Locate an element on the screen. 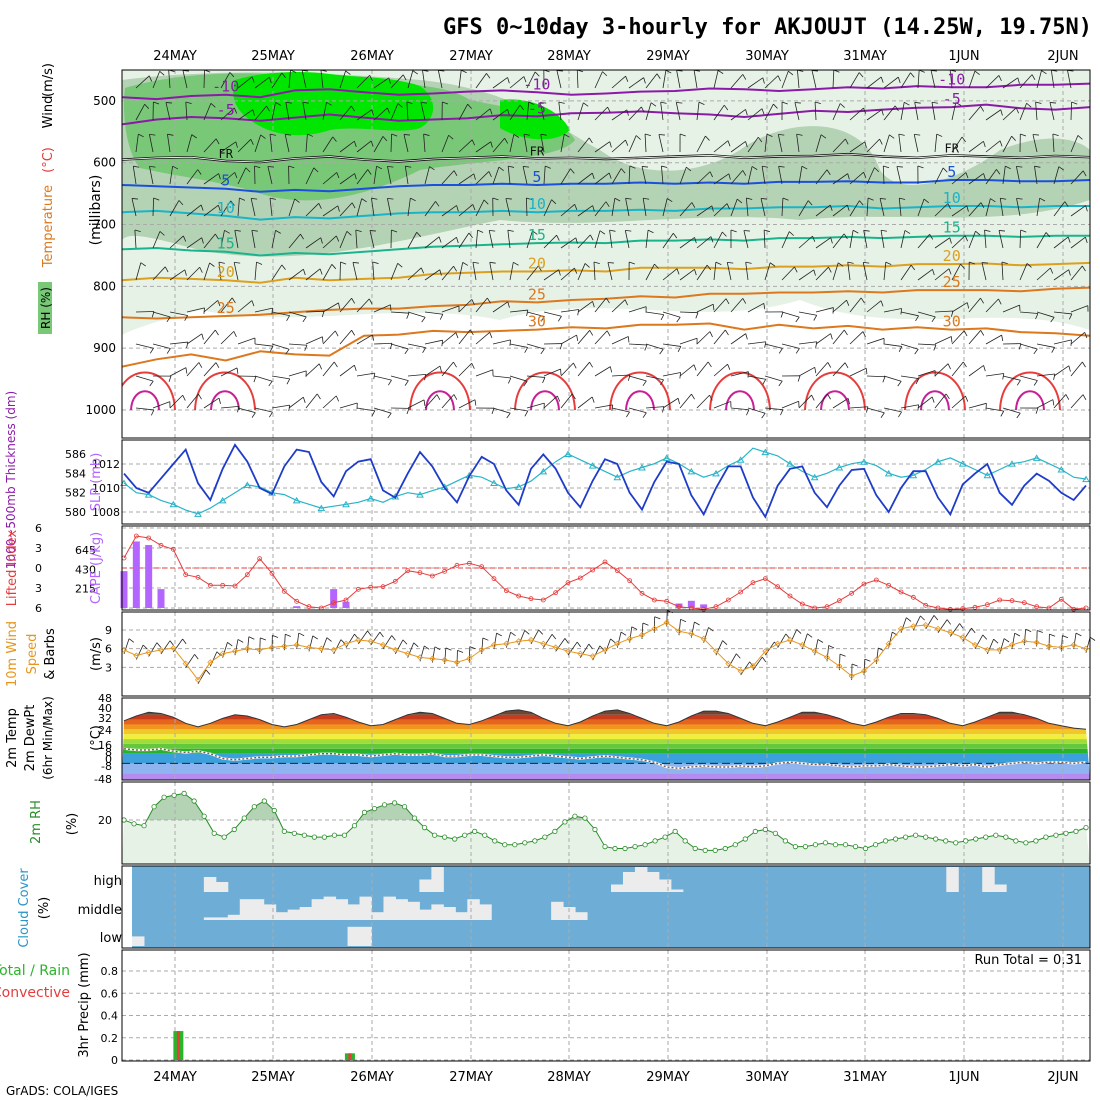 The height and width of the screenshot is (1100, 1100). x-tick-top-3: 27MAY is located at coordinates (471, 56).